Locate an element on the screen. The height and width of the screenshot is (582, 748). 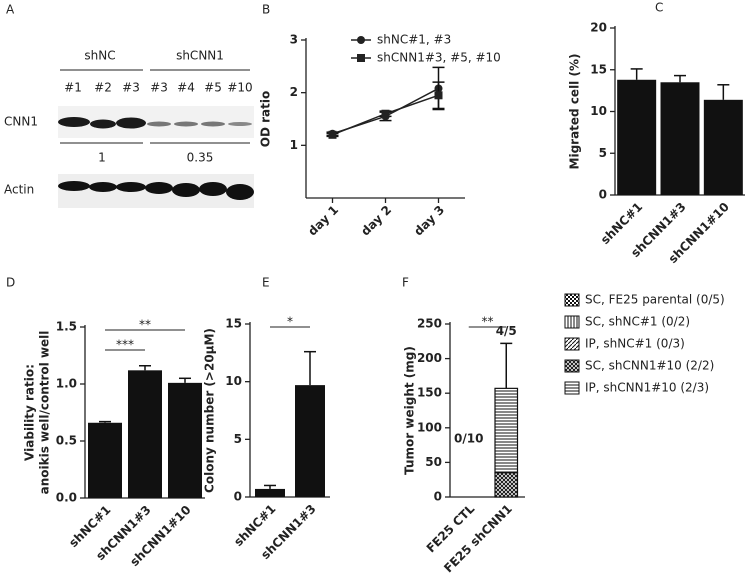
y-tick-label: 0.5 is located at coordinates (66, 441).